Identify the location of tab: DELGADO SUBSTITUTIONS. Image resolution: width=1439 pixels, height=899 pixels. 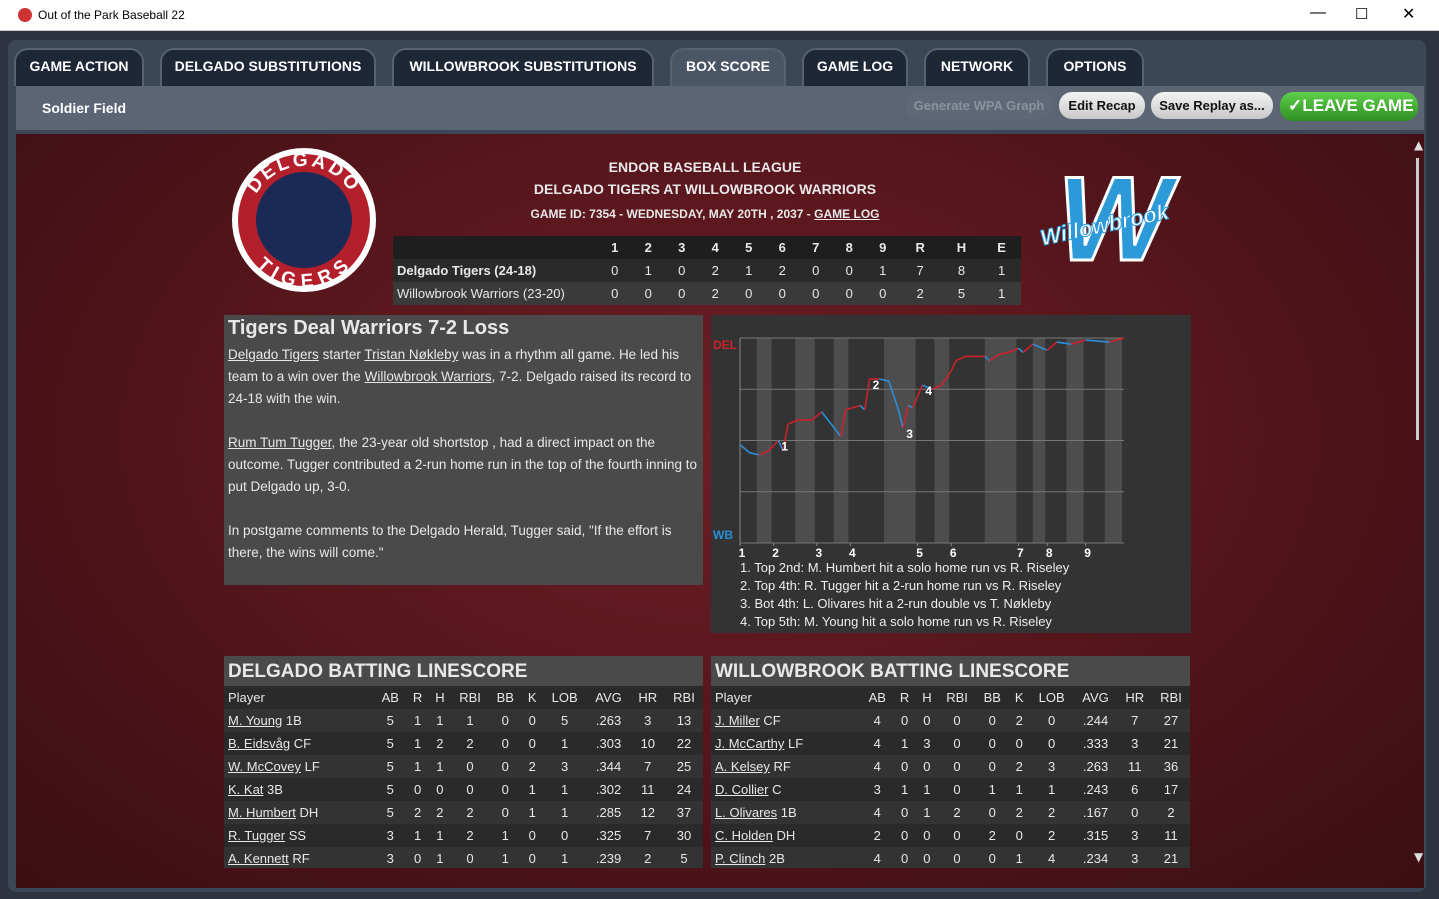
(268, 67).